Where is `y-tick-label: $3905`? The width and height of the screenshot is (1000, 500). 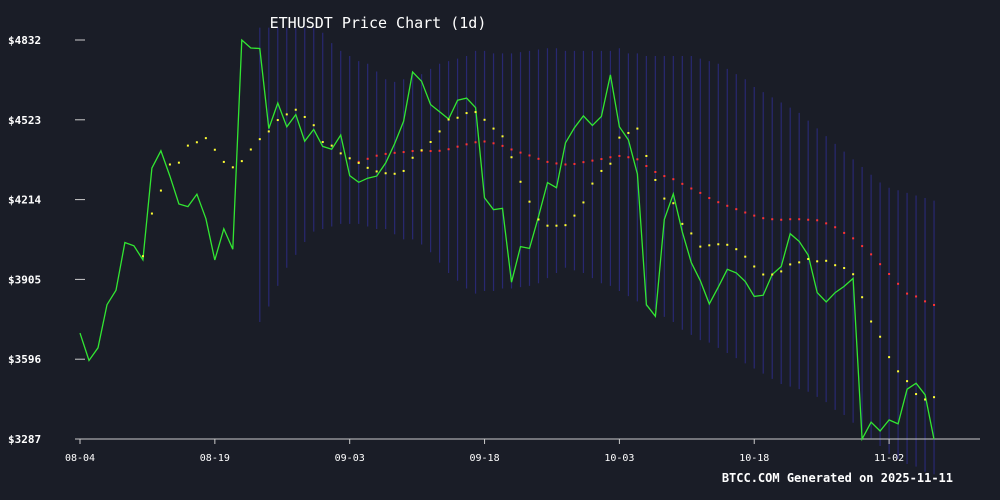 y-tick-label: $3905 is located at coordinates (24, 279).